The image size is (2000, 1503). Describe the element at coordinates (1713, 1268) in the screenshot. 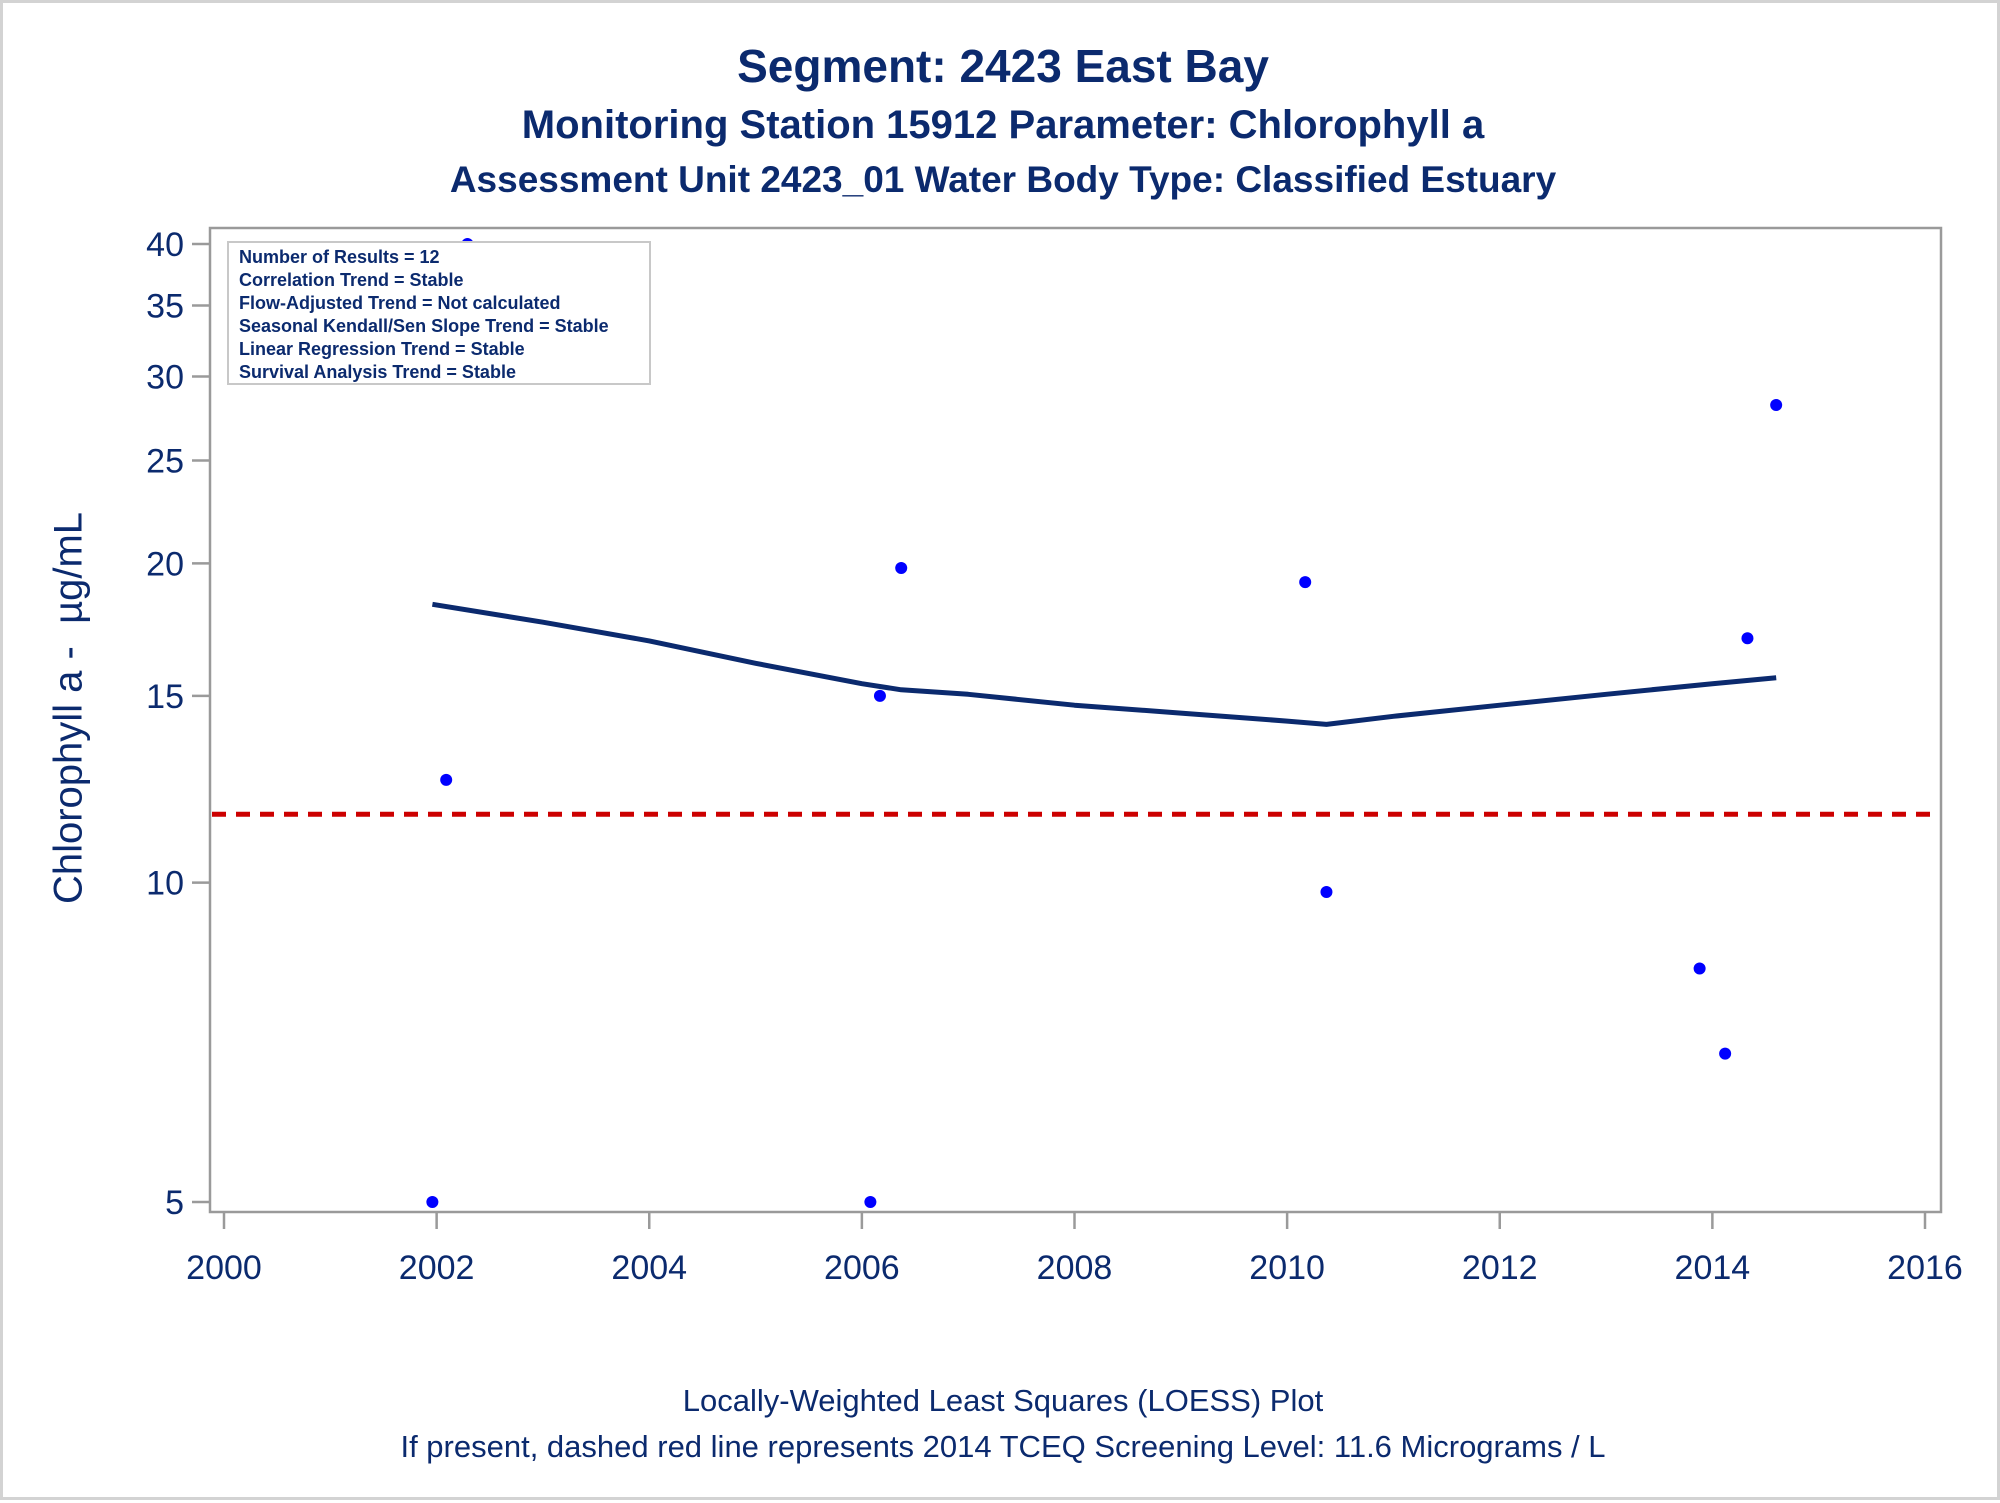

I see `x-tick-label: 2014` at that location.